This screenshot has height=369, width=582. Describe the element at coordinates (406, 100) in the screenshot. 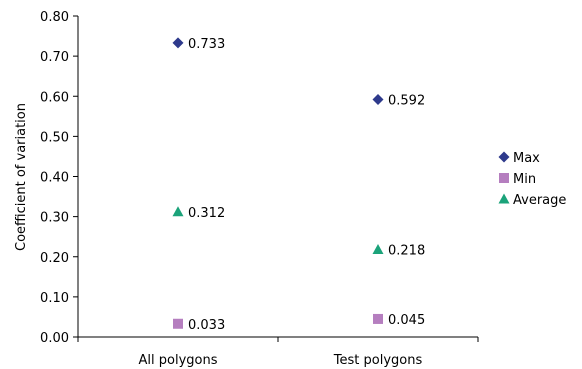

I see `data-label-max: 0.592` at that location.